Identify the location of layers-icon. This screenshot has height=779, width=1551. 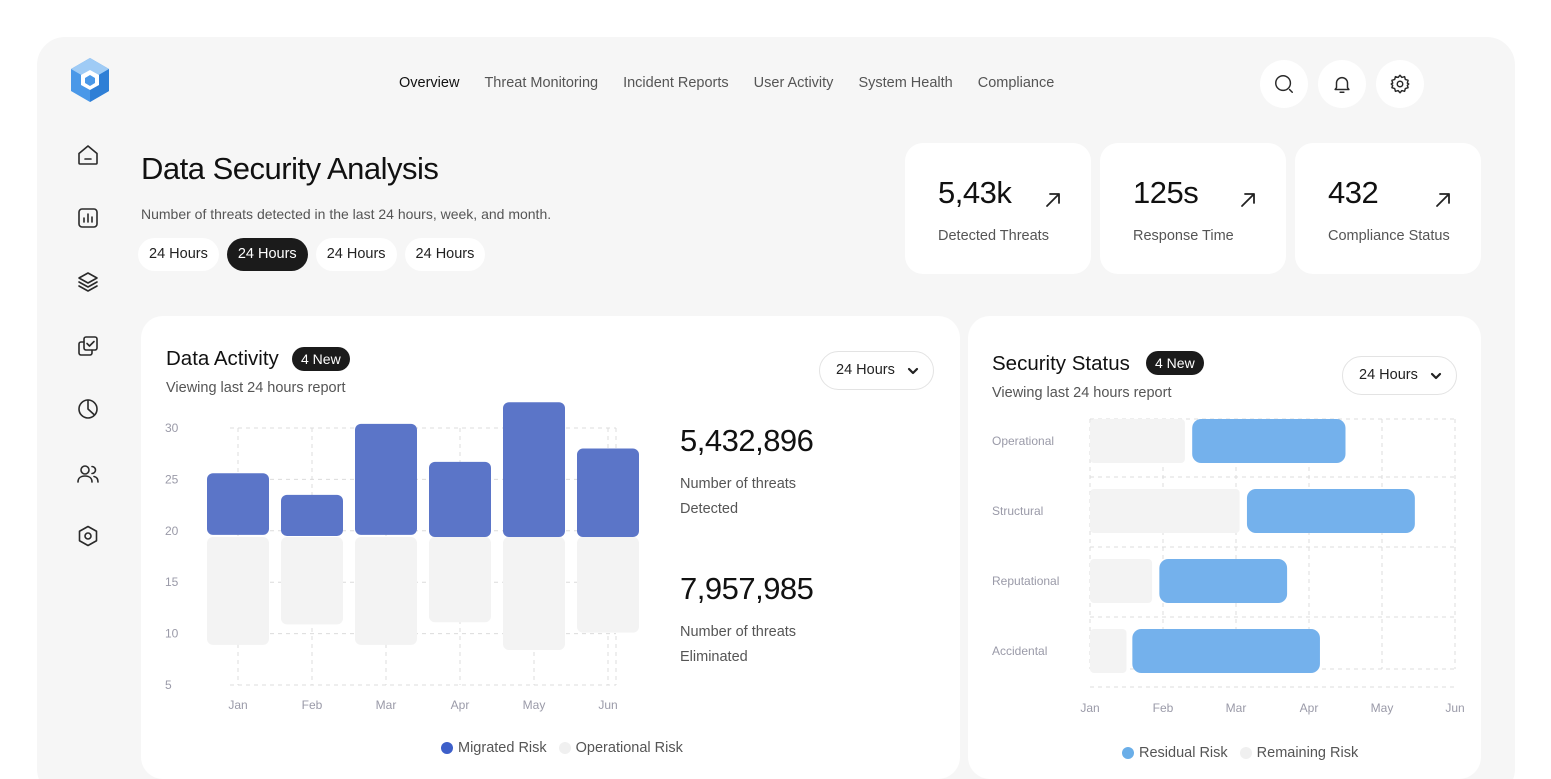
(88, 282).